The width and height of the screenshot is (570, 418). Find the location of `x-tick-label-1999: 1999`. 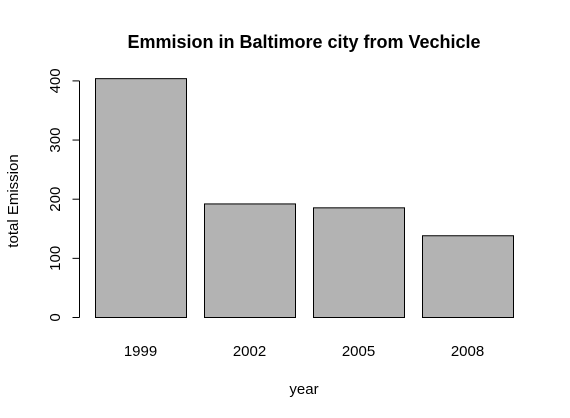

x-tick-label-1999: 1999 is located at coordinates (140, 351).